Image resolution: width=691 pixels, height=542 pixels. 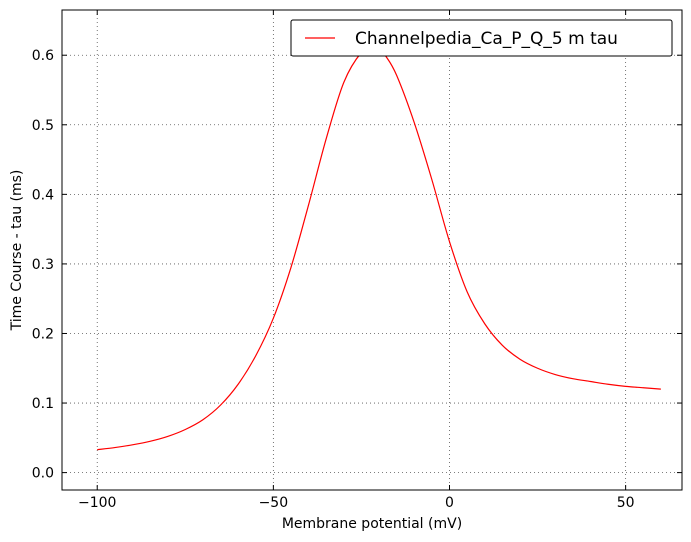 What do you see at coordinates (43, 126) in the screenshot?
I see `y-tick-label: 0.5` at bounding box center [43, 126].